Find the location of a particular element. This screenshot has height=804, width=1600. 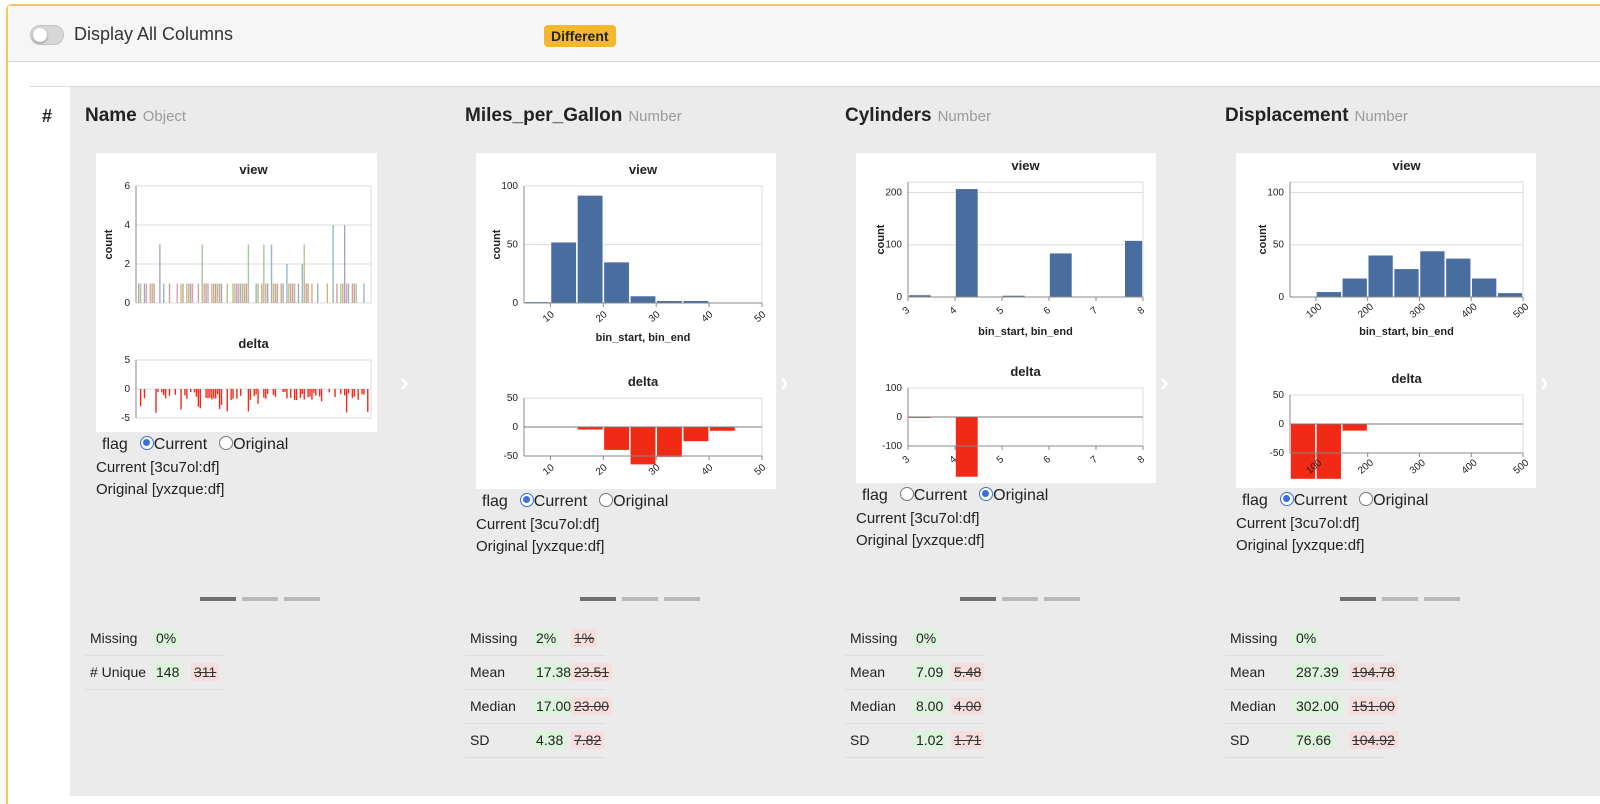

stat-current-value: 302.00 is located at coordinates (1317, 706).